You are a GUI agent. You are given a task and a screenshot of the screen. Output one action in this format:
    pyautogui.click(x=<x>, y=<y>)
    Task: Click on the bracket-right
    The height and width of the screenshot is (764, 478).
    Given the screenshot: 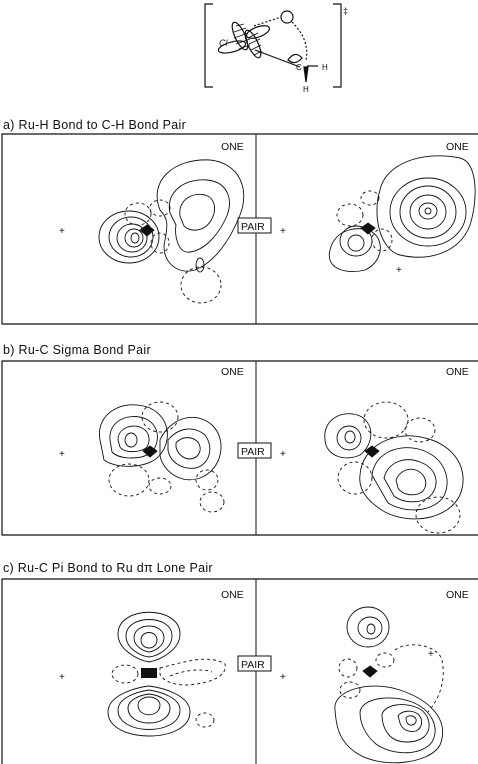 What is the action you would take?
    pyautogui.click(x=337, y=45)
    